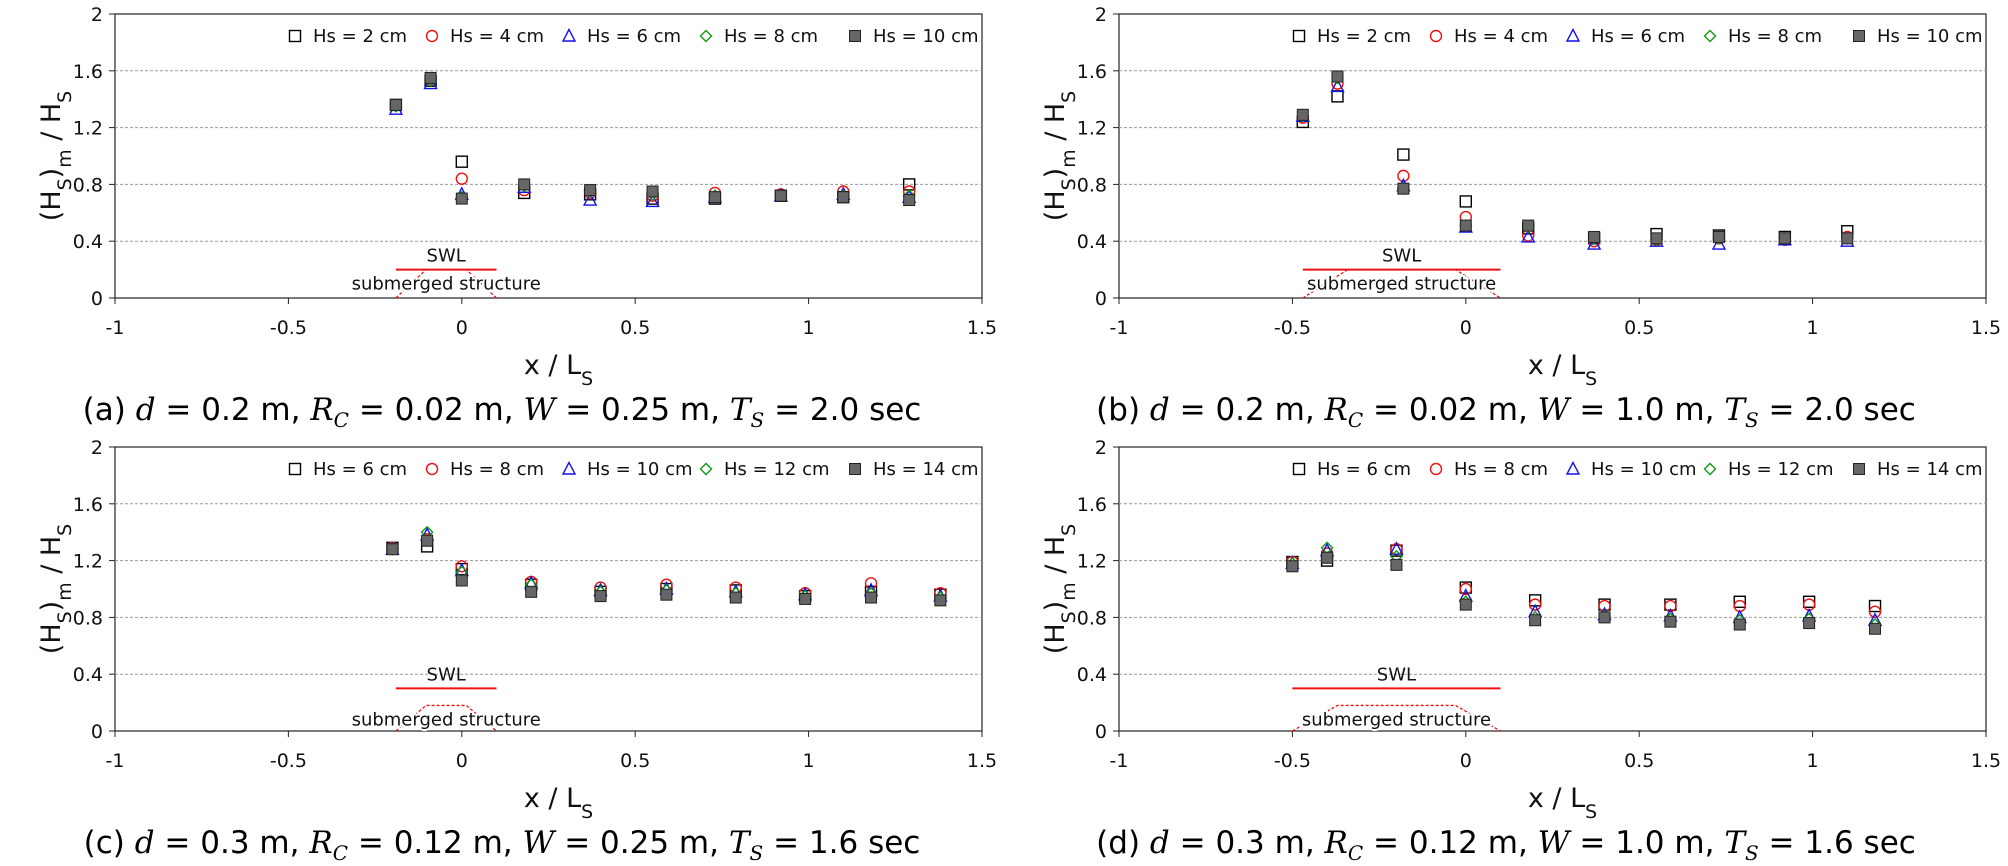 Image resolution: width=2008 pixels, height=866 pixels. Describe the element at coordinates (1119, 328) in the screenshot. I see `x-tick-label: -1` at that location.